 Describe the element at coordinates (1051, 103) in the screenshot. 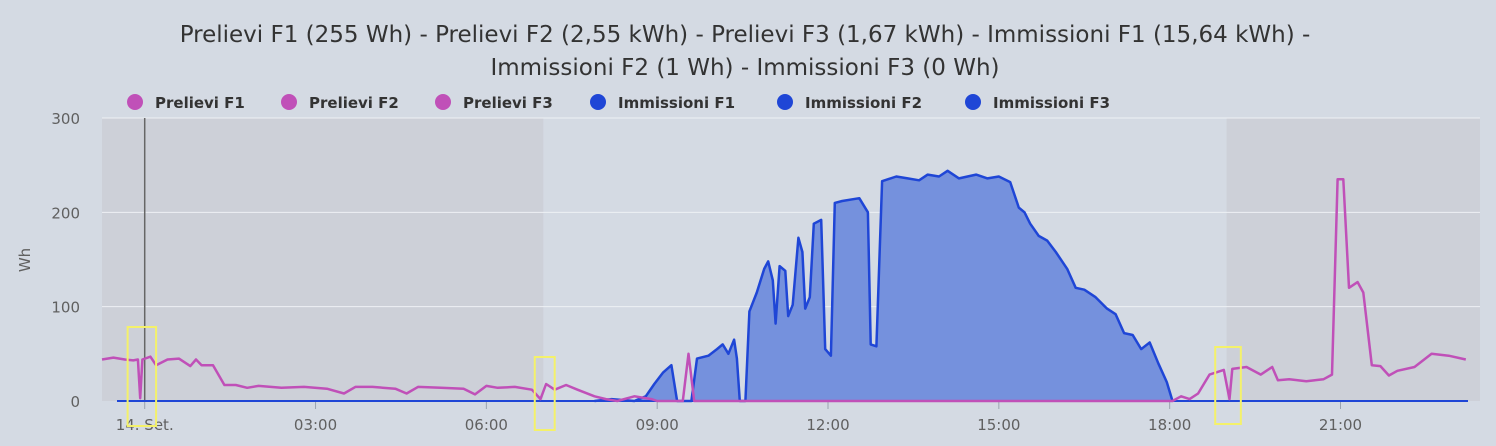

I see `legend-label-6: Immissioni F3` at that location.